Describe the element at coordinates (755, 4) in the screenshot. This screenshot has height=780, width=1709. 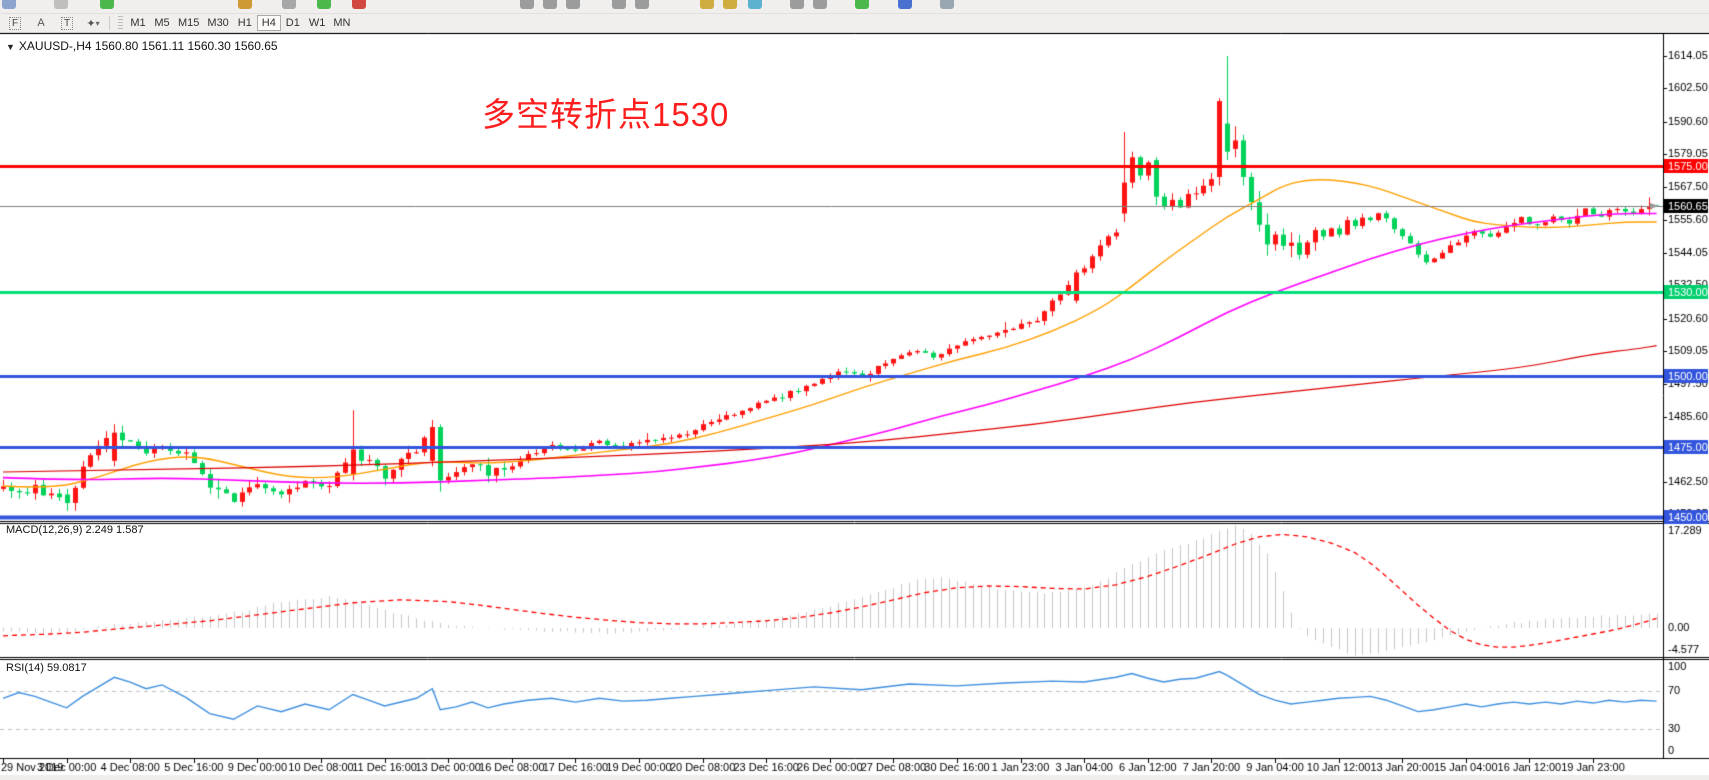
I see `picture-icon` at that location.